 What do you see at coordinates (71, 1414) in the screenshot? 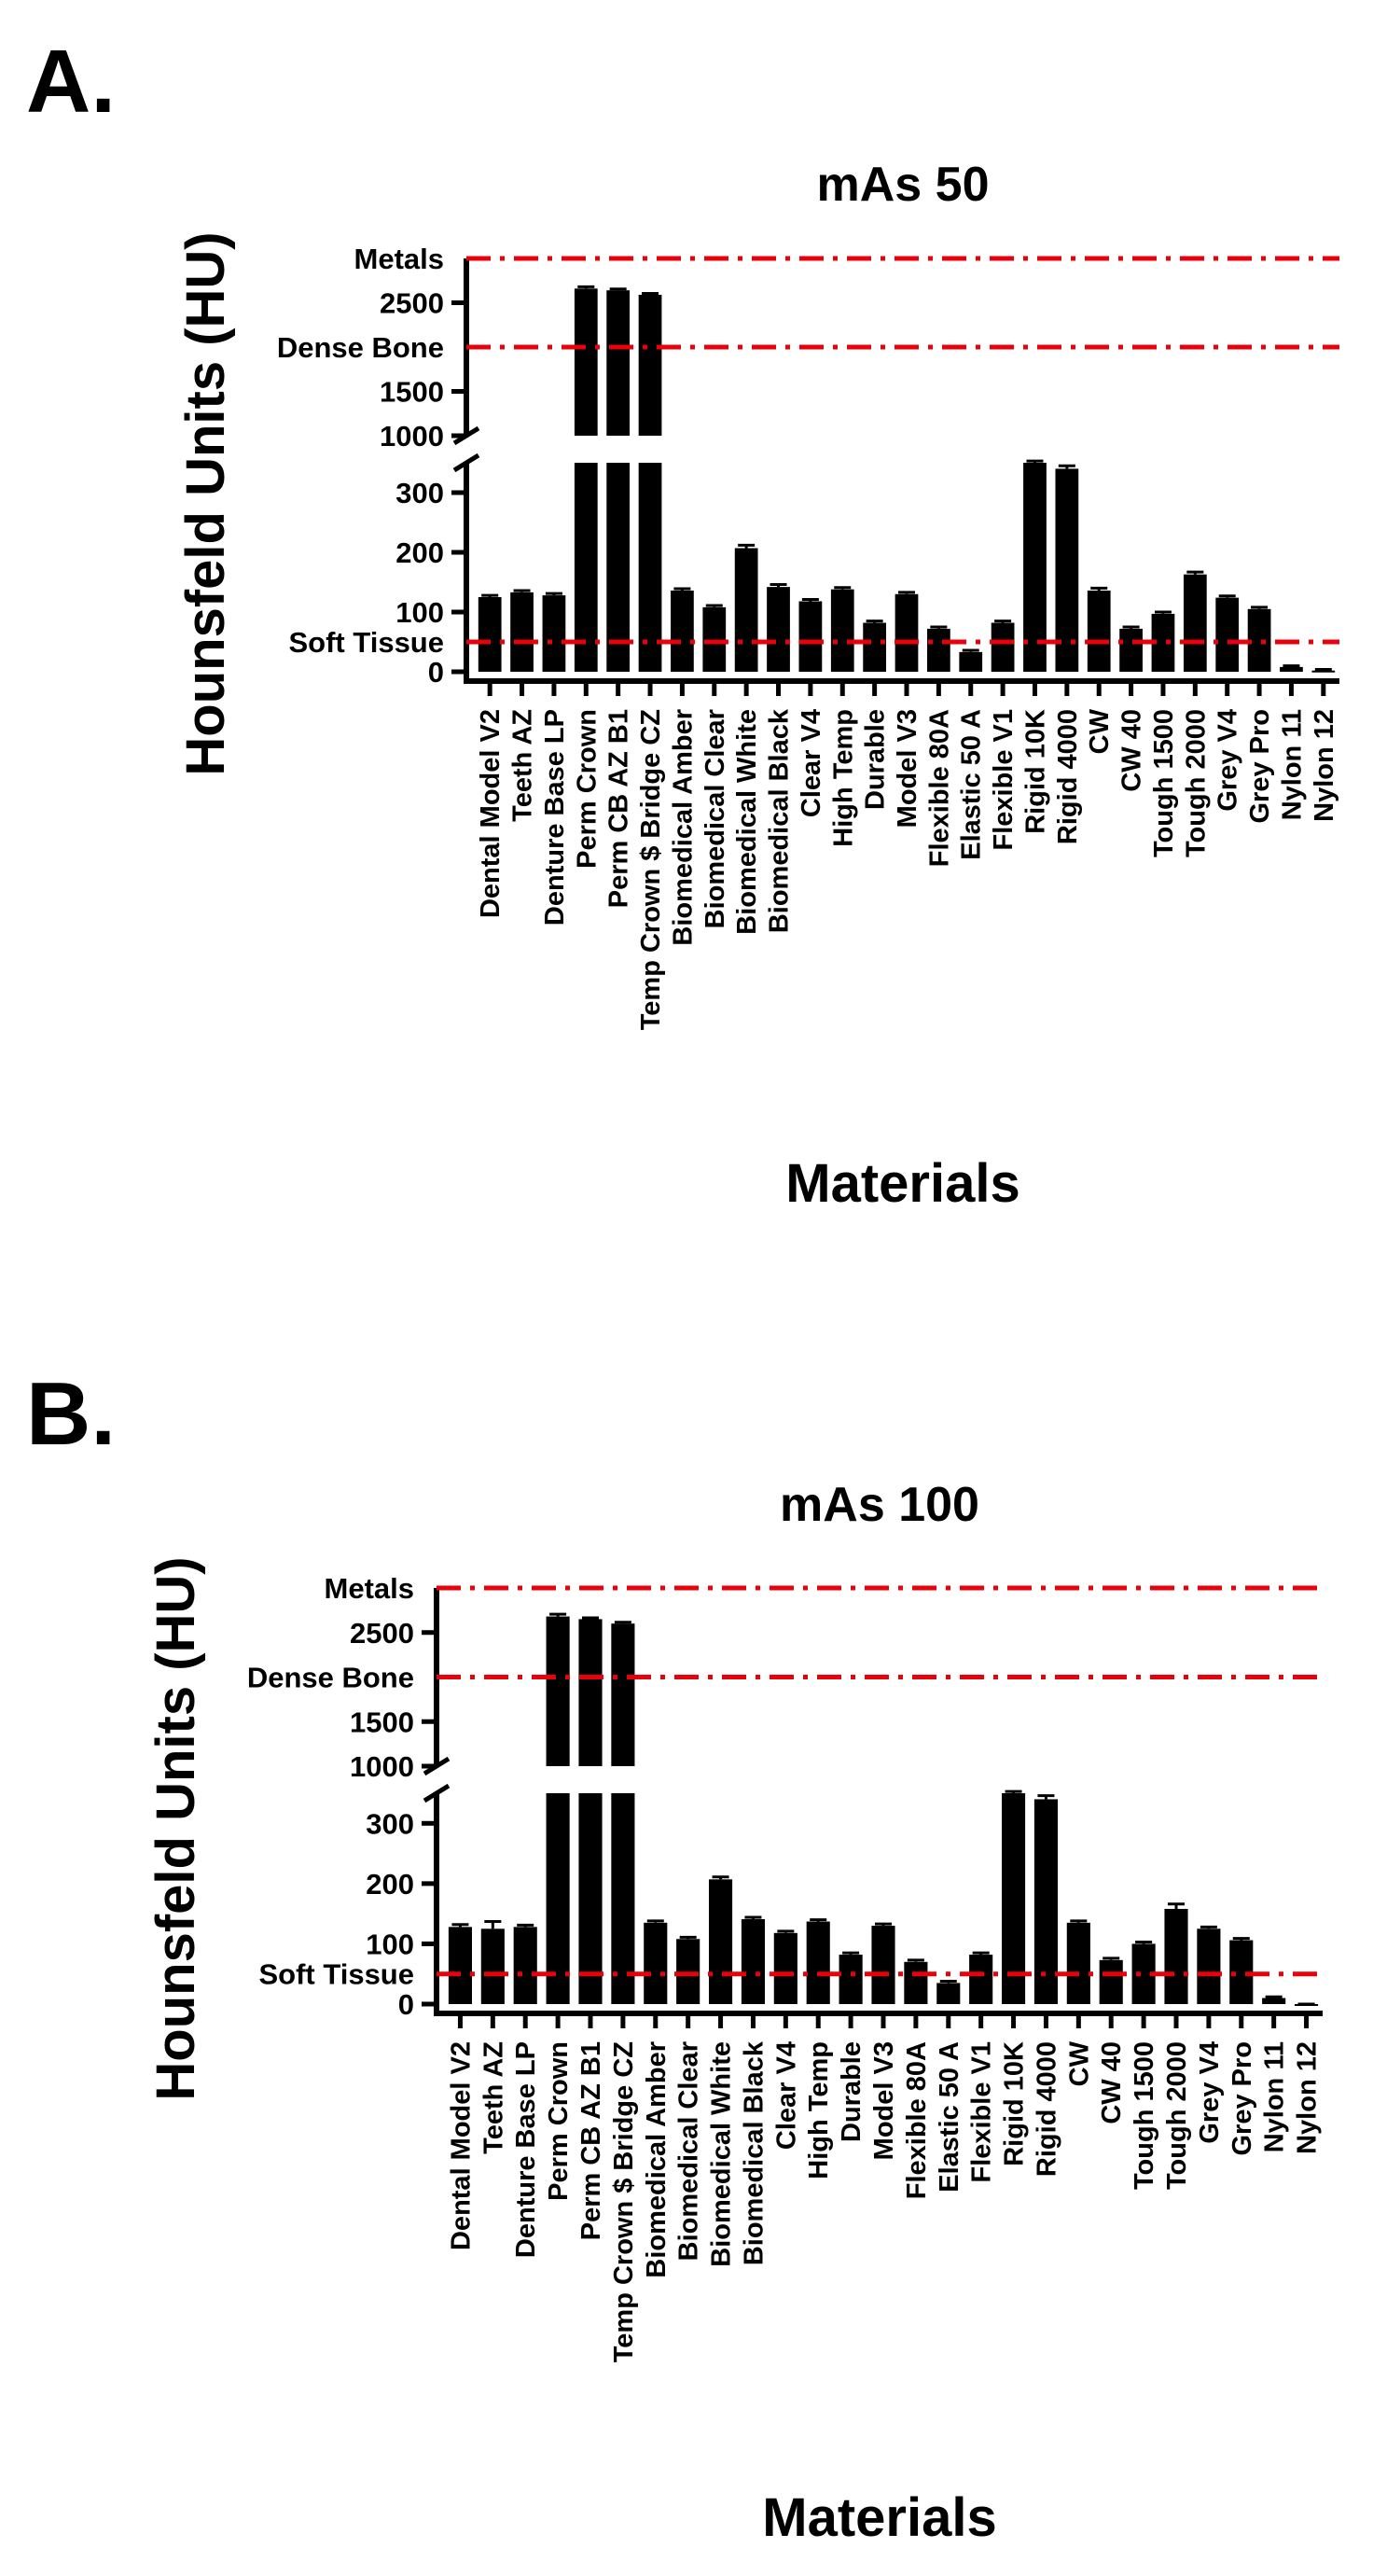
I see `panel-letter: B.` at bounding box center [71, 1414].